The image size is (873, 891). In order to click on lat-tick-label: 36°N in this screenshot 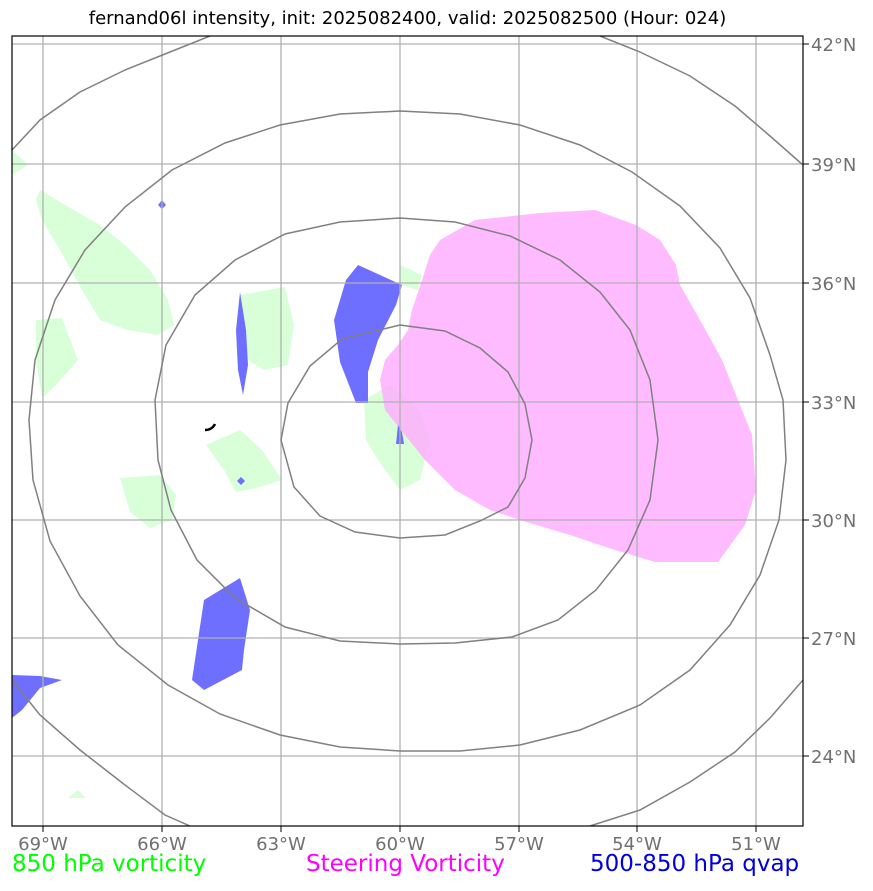, I will do `click(833, 284)`.